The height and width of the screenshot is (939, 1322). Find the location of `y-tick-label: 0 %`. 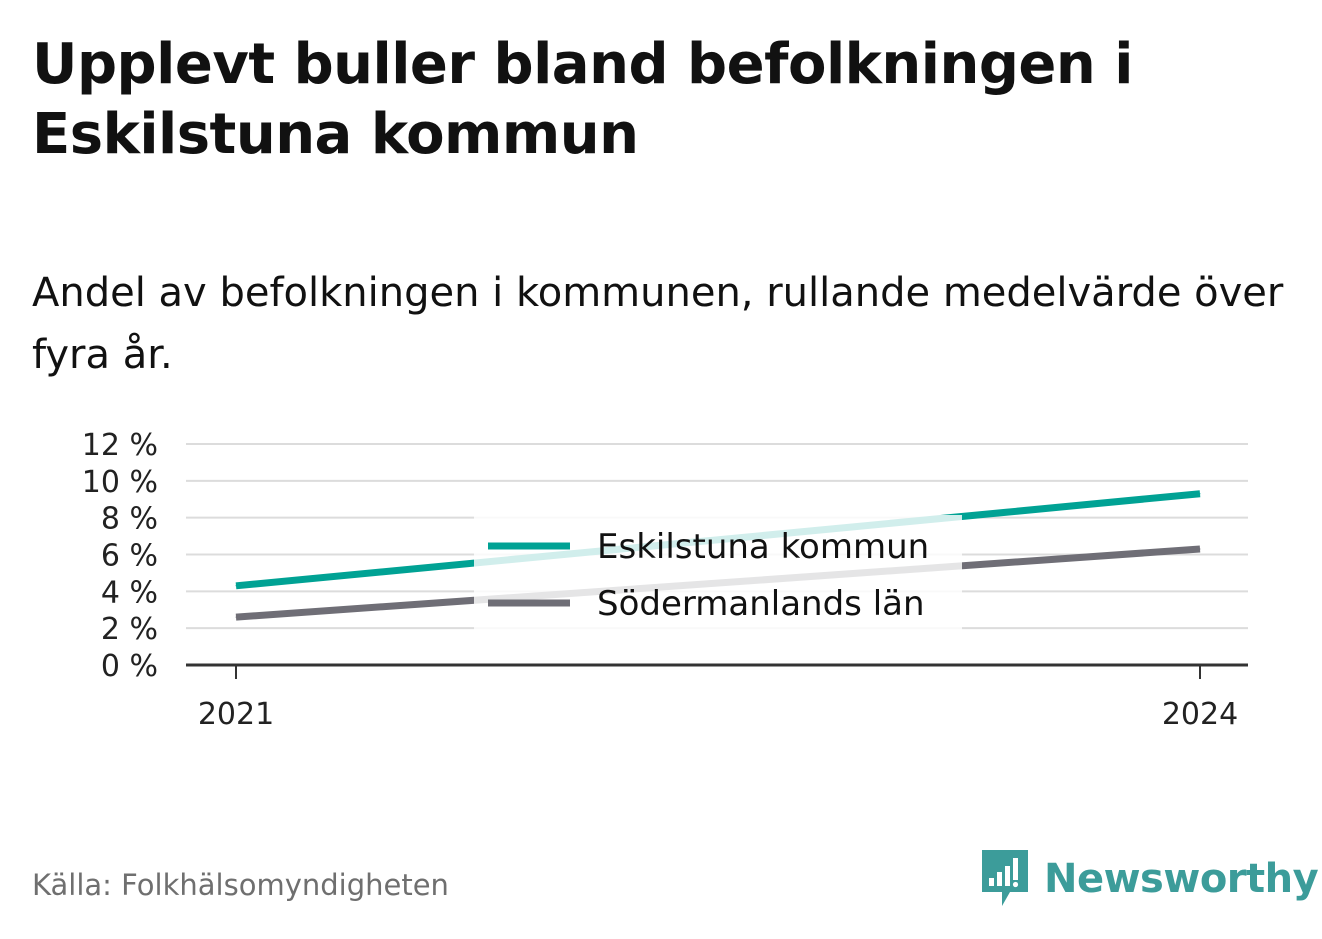

y-tick-label: 0 % is located at coordinates (129, 666).